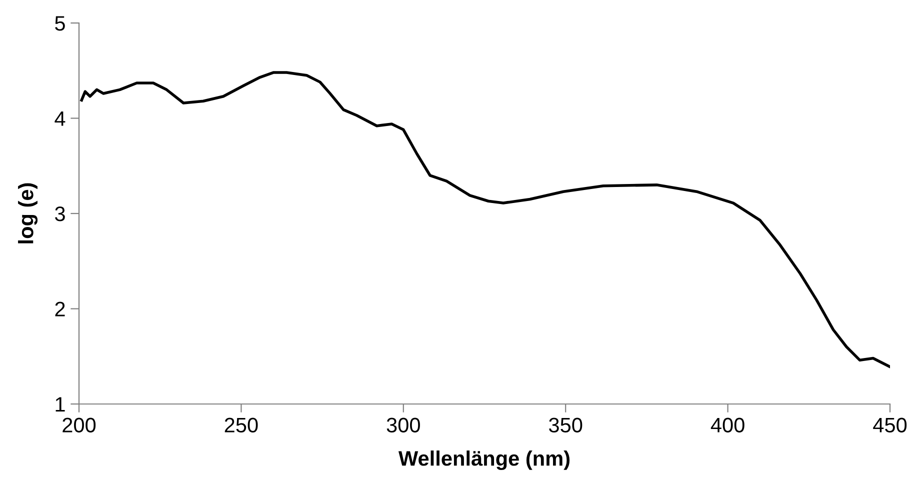 Image resolution: width=915 pixels, height=499 pixels. What do you see at coordinates (241, 425) in the screenshot?
I see `x-tick-label: 250` at bounding box center [241, 425].